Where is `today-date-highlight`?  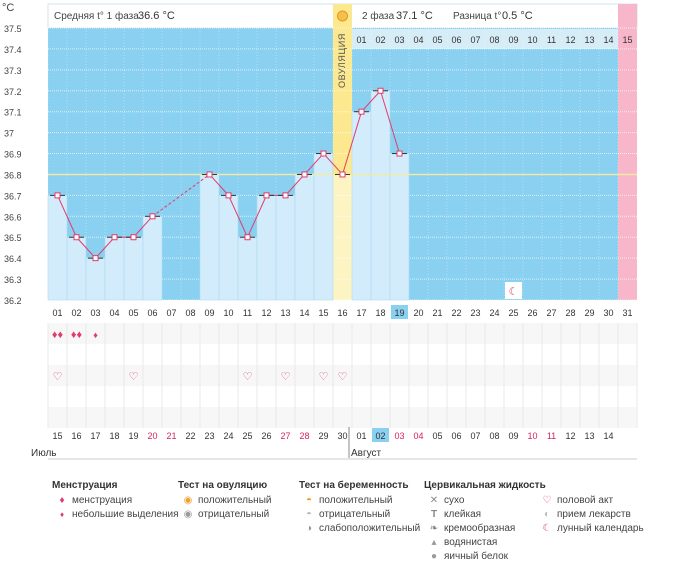
today-date-highlight is located at coordinates (380, 435).